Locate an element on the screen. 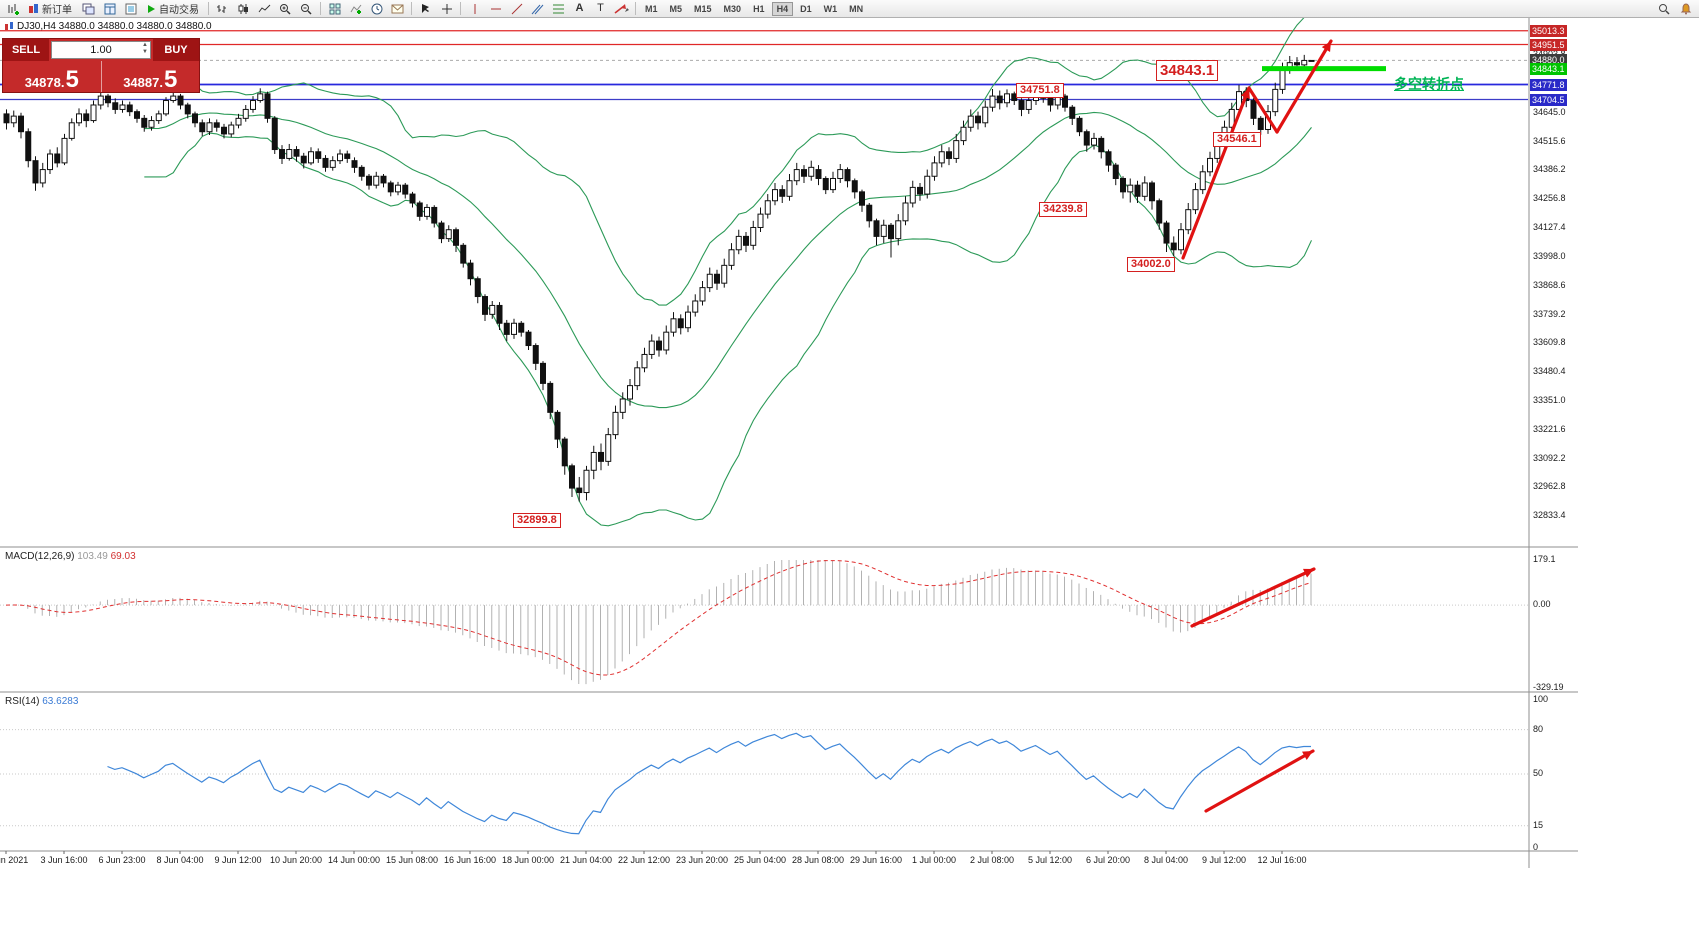 The height and width of the screenshot is (943, 1699). volume-input: 1.00 ▲ ▼ is located at coordinates (101, 50).